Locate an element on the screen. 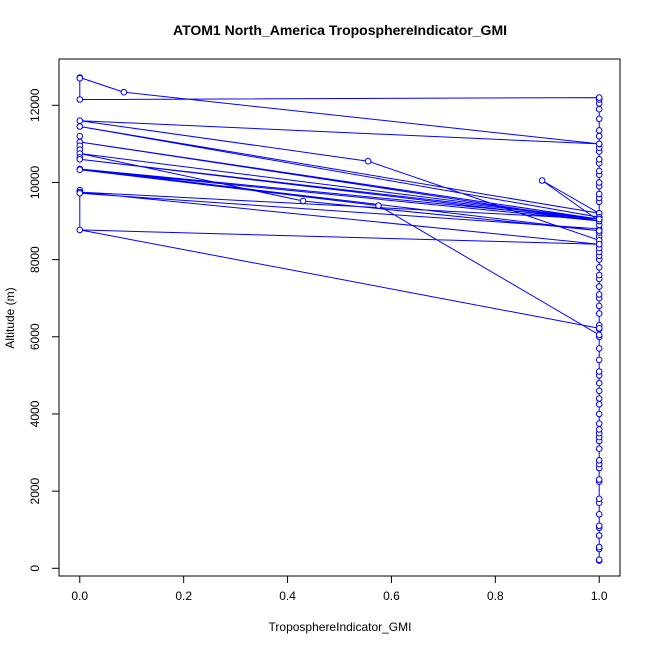  x-tick-label: 0.2 is located at coordinates (183, 596).